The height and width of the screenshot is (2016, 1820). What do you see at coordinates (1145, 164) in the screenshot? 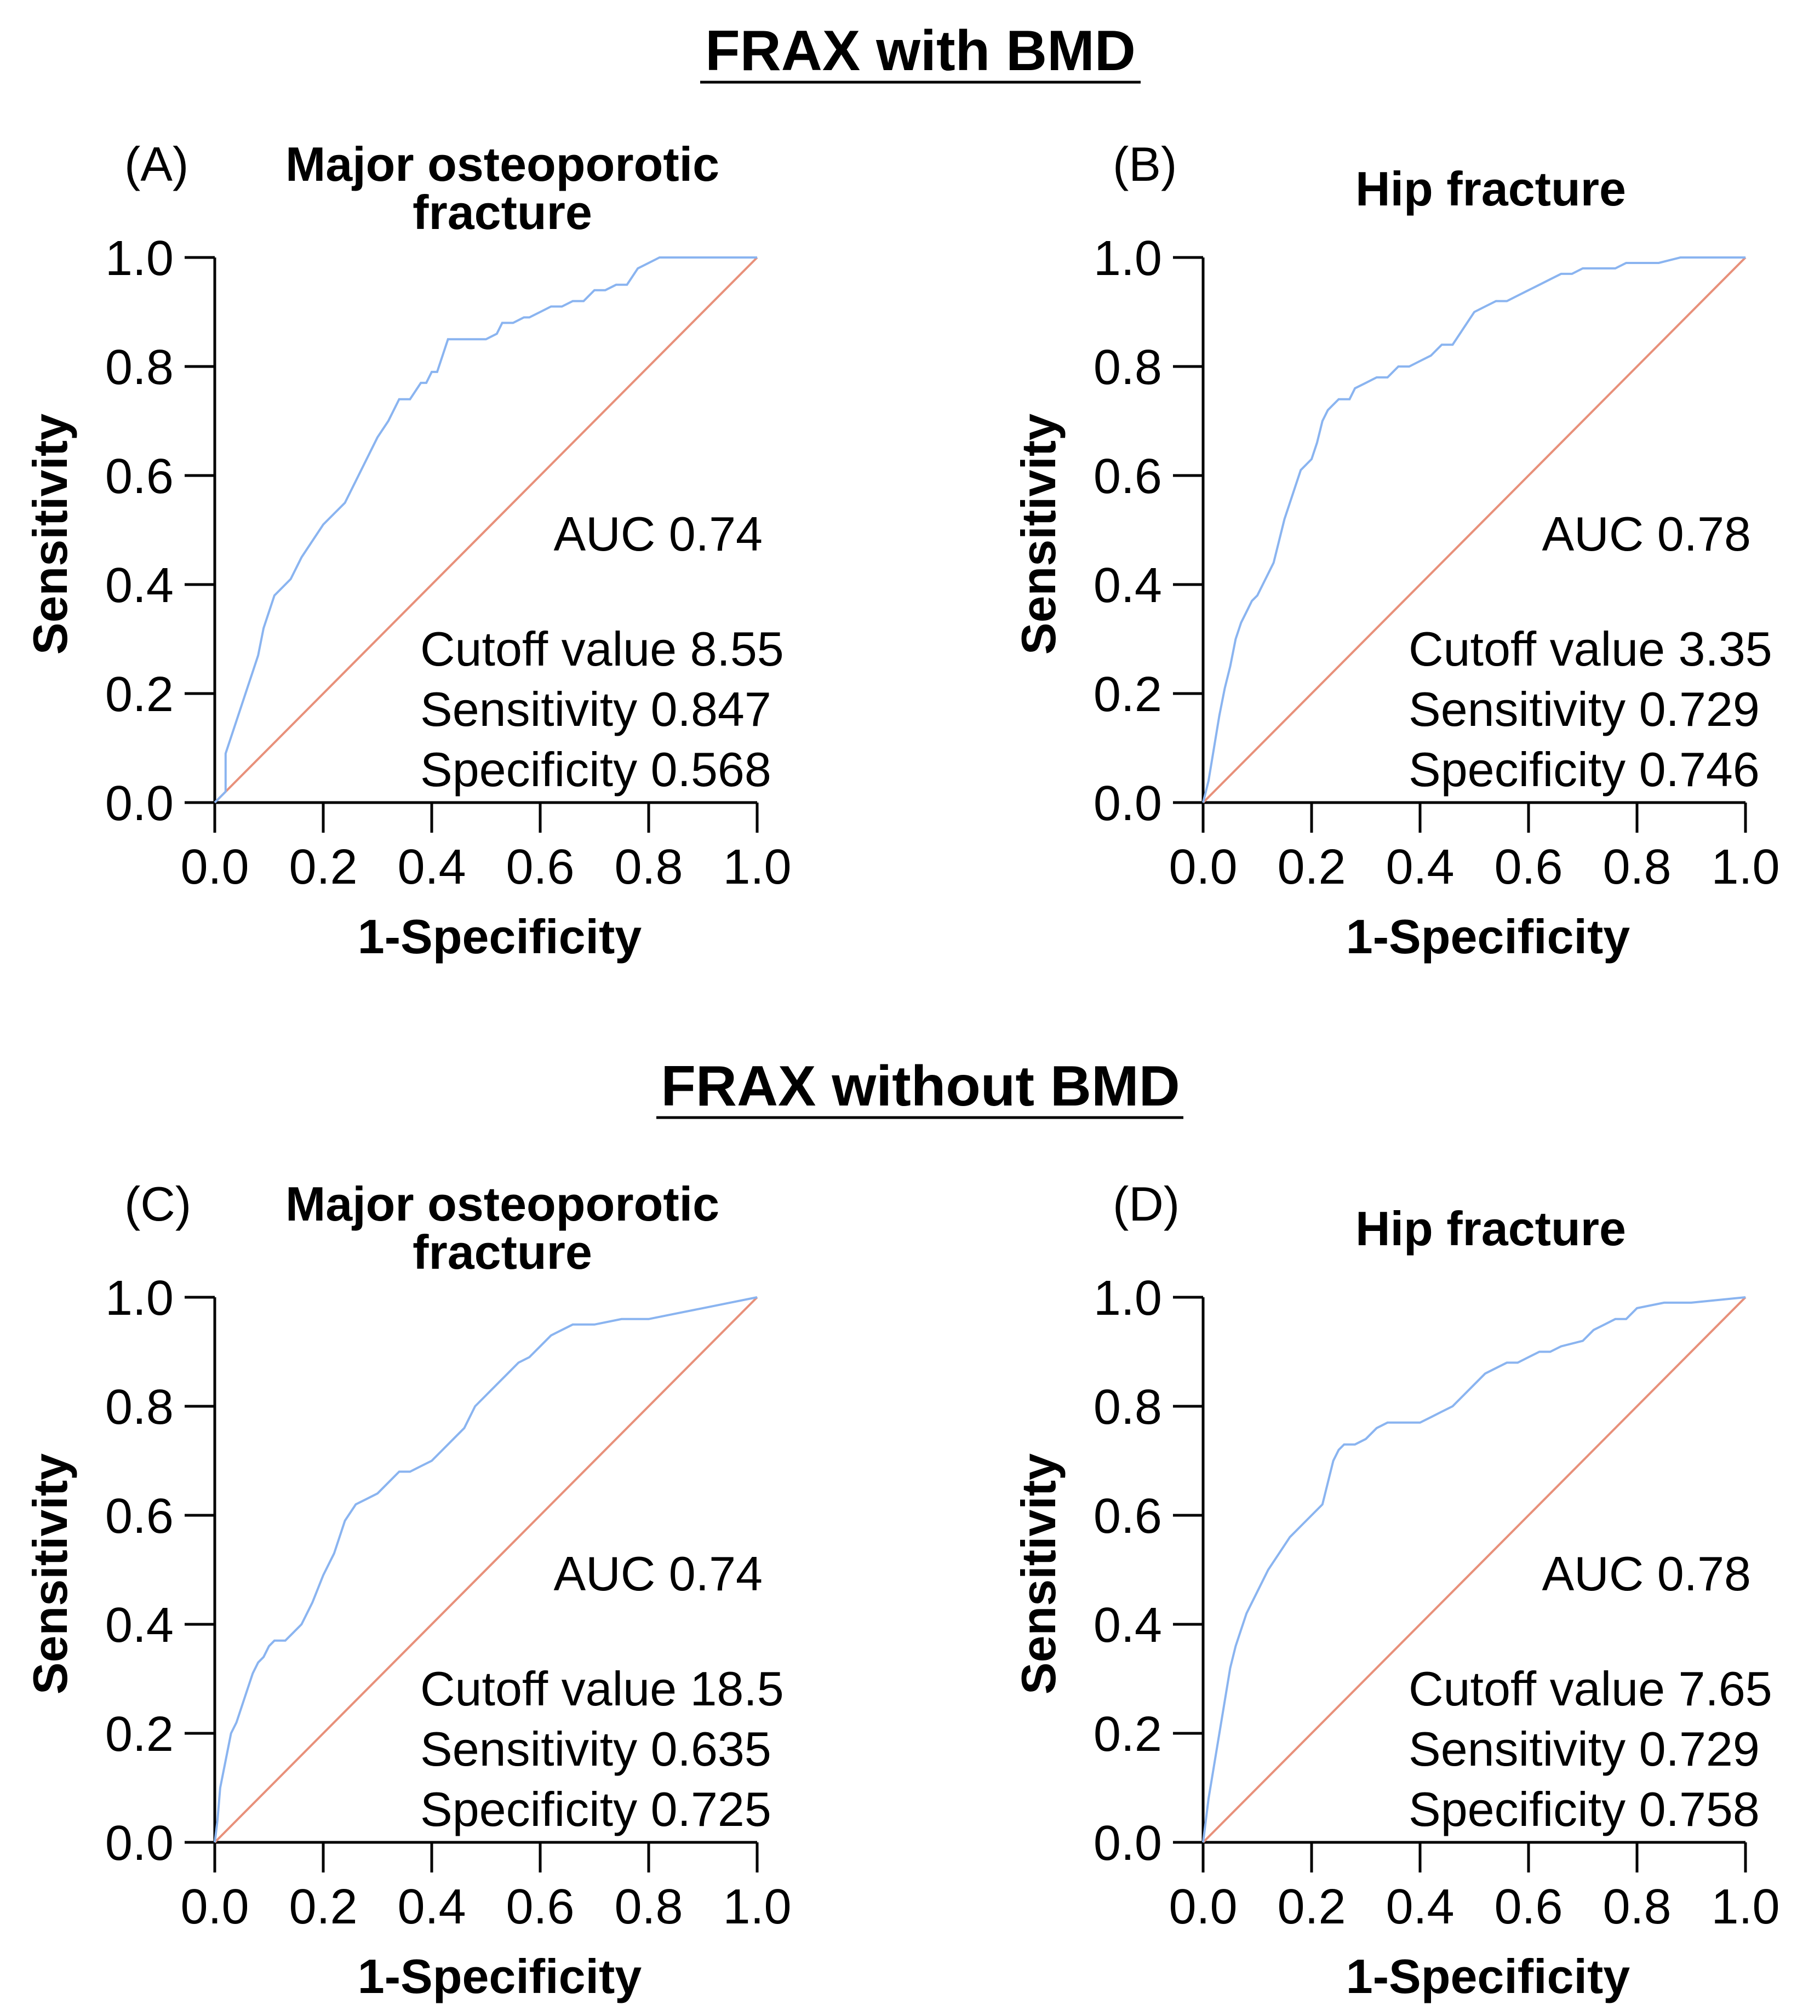
I see `panel-label: (B)` at bounding box center [1145, 164].